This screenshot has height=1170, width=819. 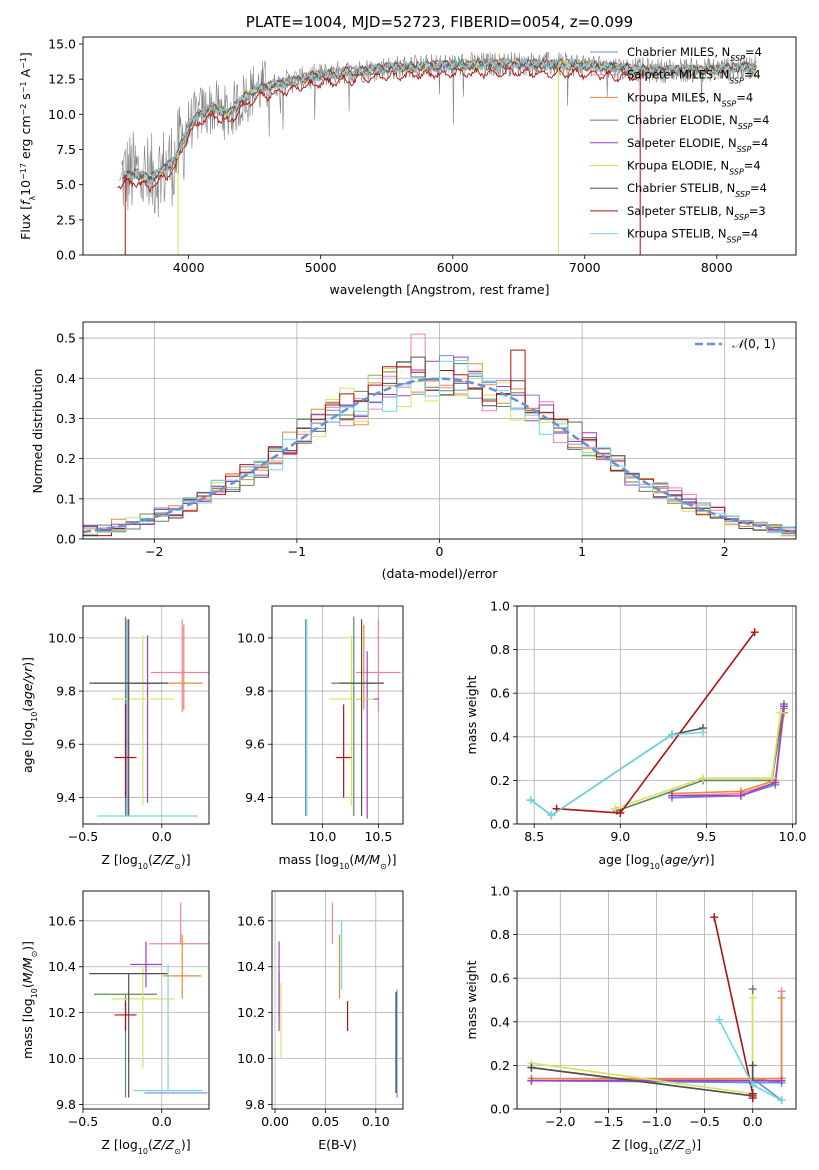 What do you see at coordinates (62, 966) in the screenshot?
I see `y-tick-label: 10.4` at bounding box center [62, 966].